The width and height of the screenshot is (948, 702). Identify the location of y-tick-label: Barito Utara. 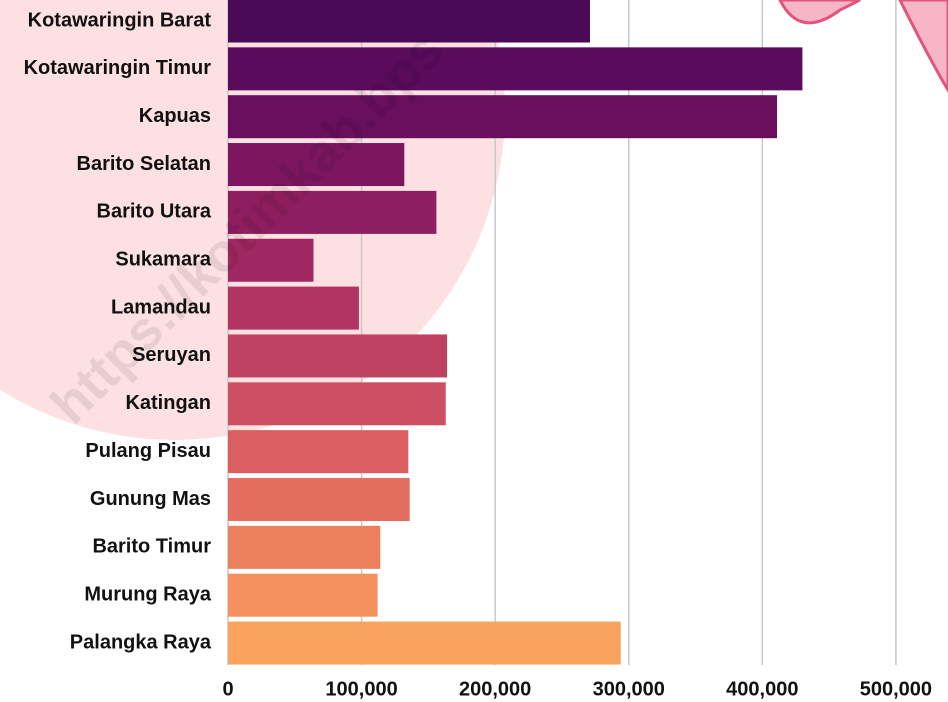
(154, 212).